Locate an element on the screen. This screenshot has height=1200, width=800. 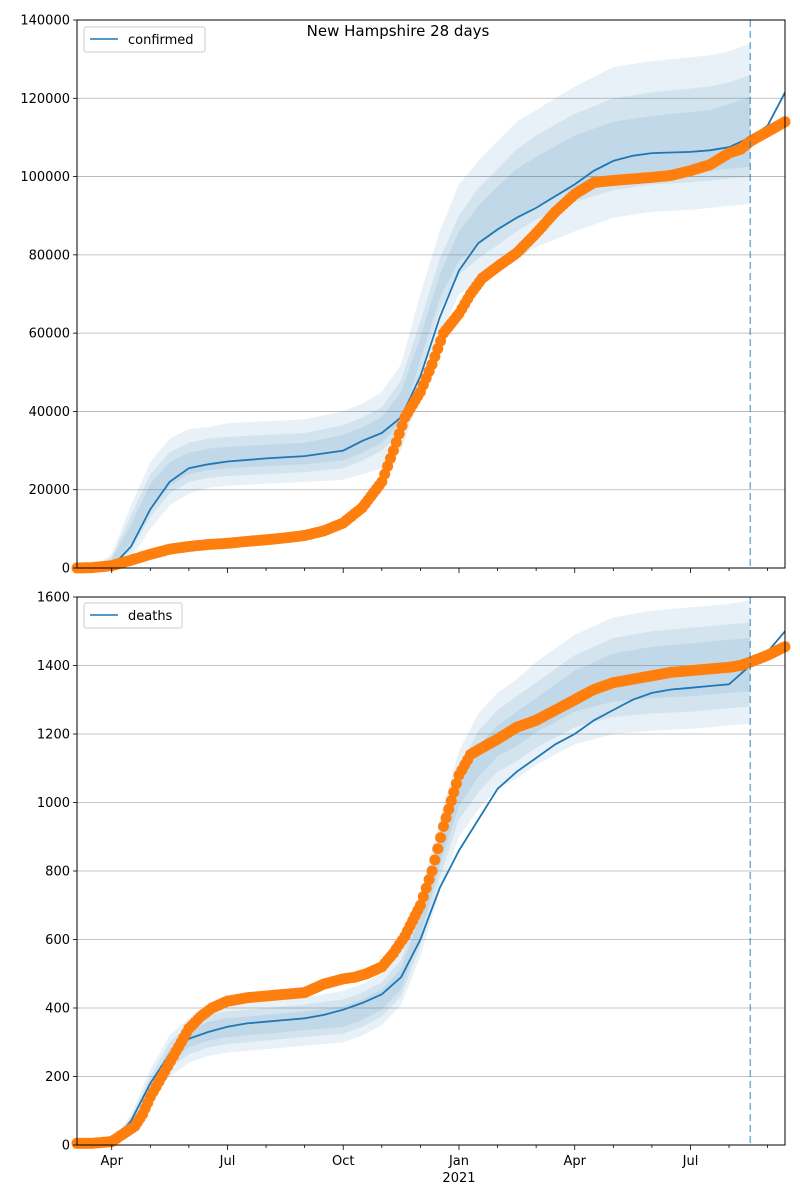
x-tick-label: Jan is located at coordinates (458, 1161).